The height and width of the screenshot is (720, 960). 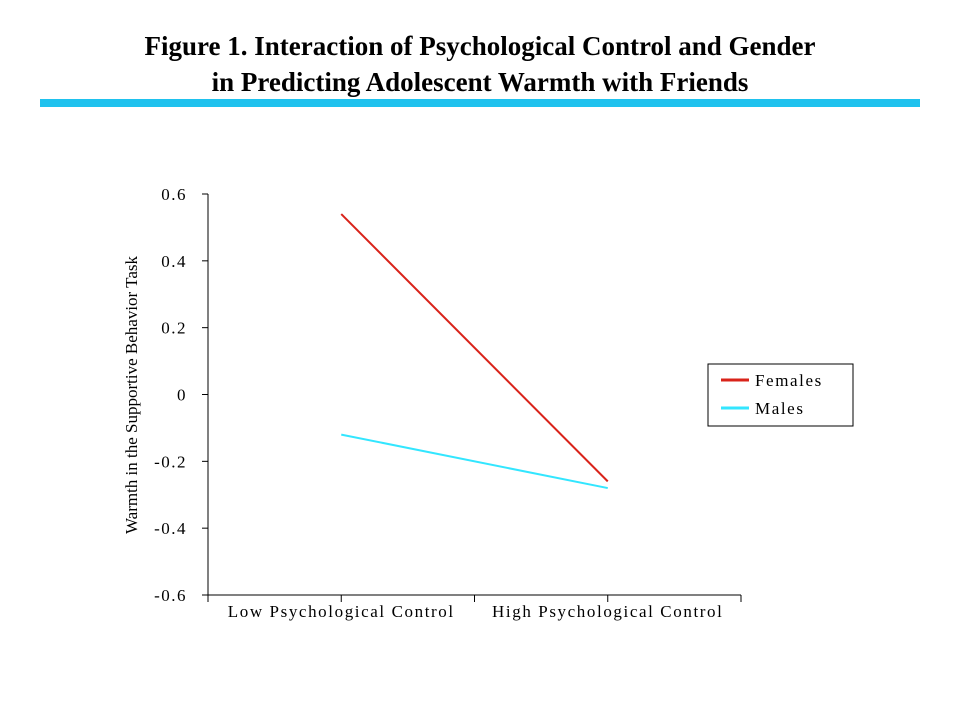 What do you see at coordinates (789, 380) in the screenshot?
I see `legend-label-females: Females` at bounding box center [789, 380].